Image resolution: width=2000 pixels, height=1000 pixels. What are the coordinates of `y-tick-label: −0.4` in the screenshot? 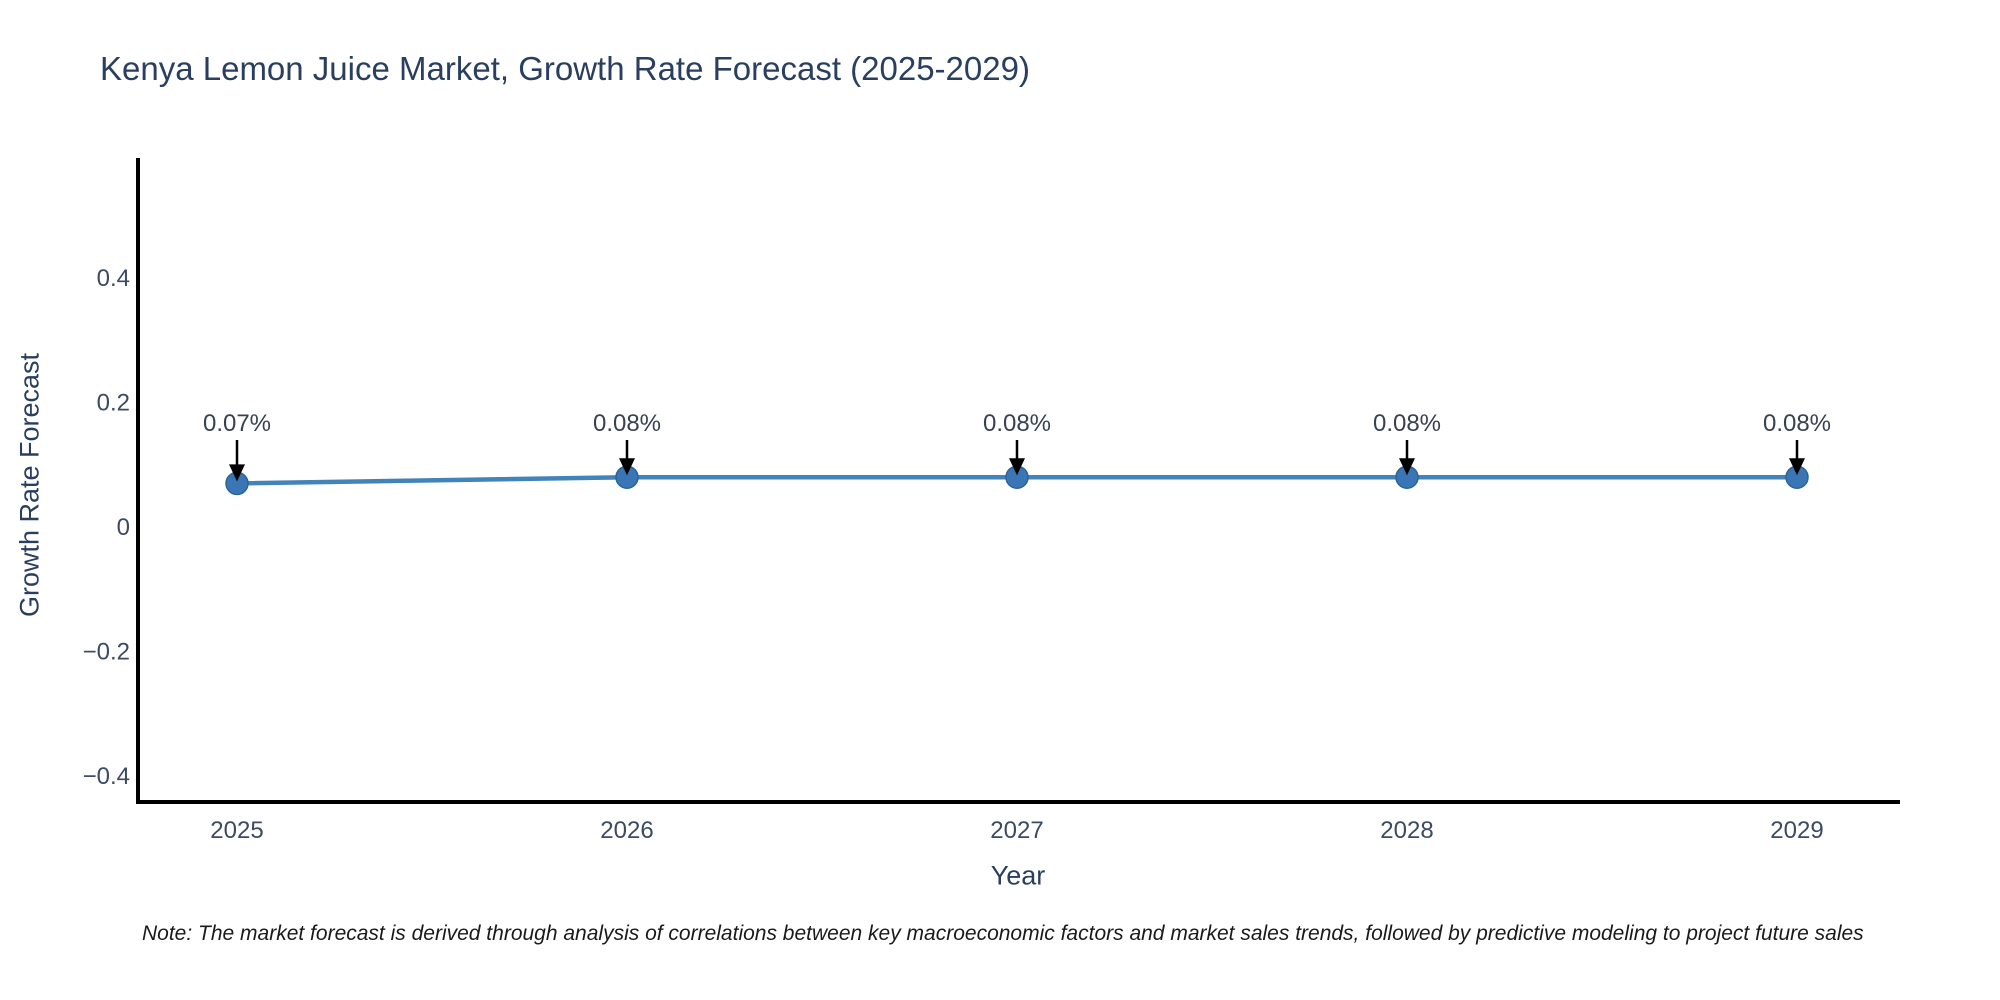 It's located at (106, 776).